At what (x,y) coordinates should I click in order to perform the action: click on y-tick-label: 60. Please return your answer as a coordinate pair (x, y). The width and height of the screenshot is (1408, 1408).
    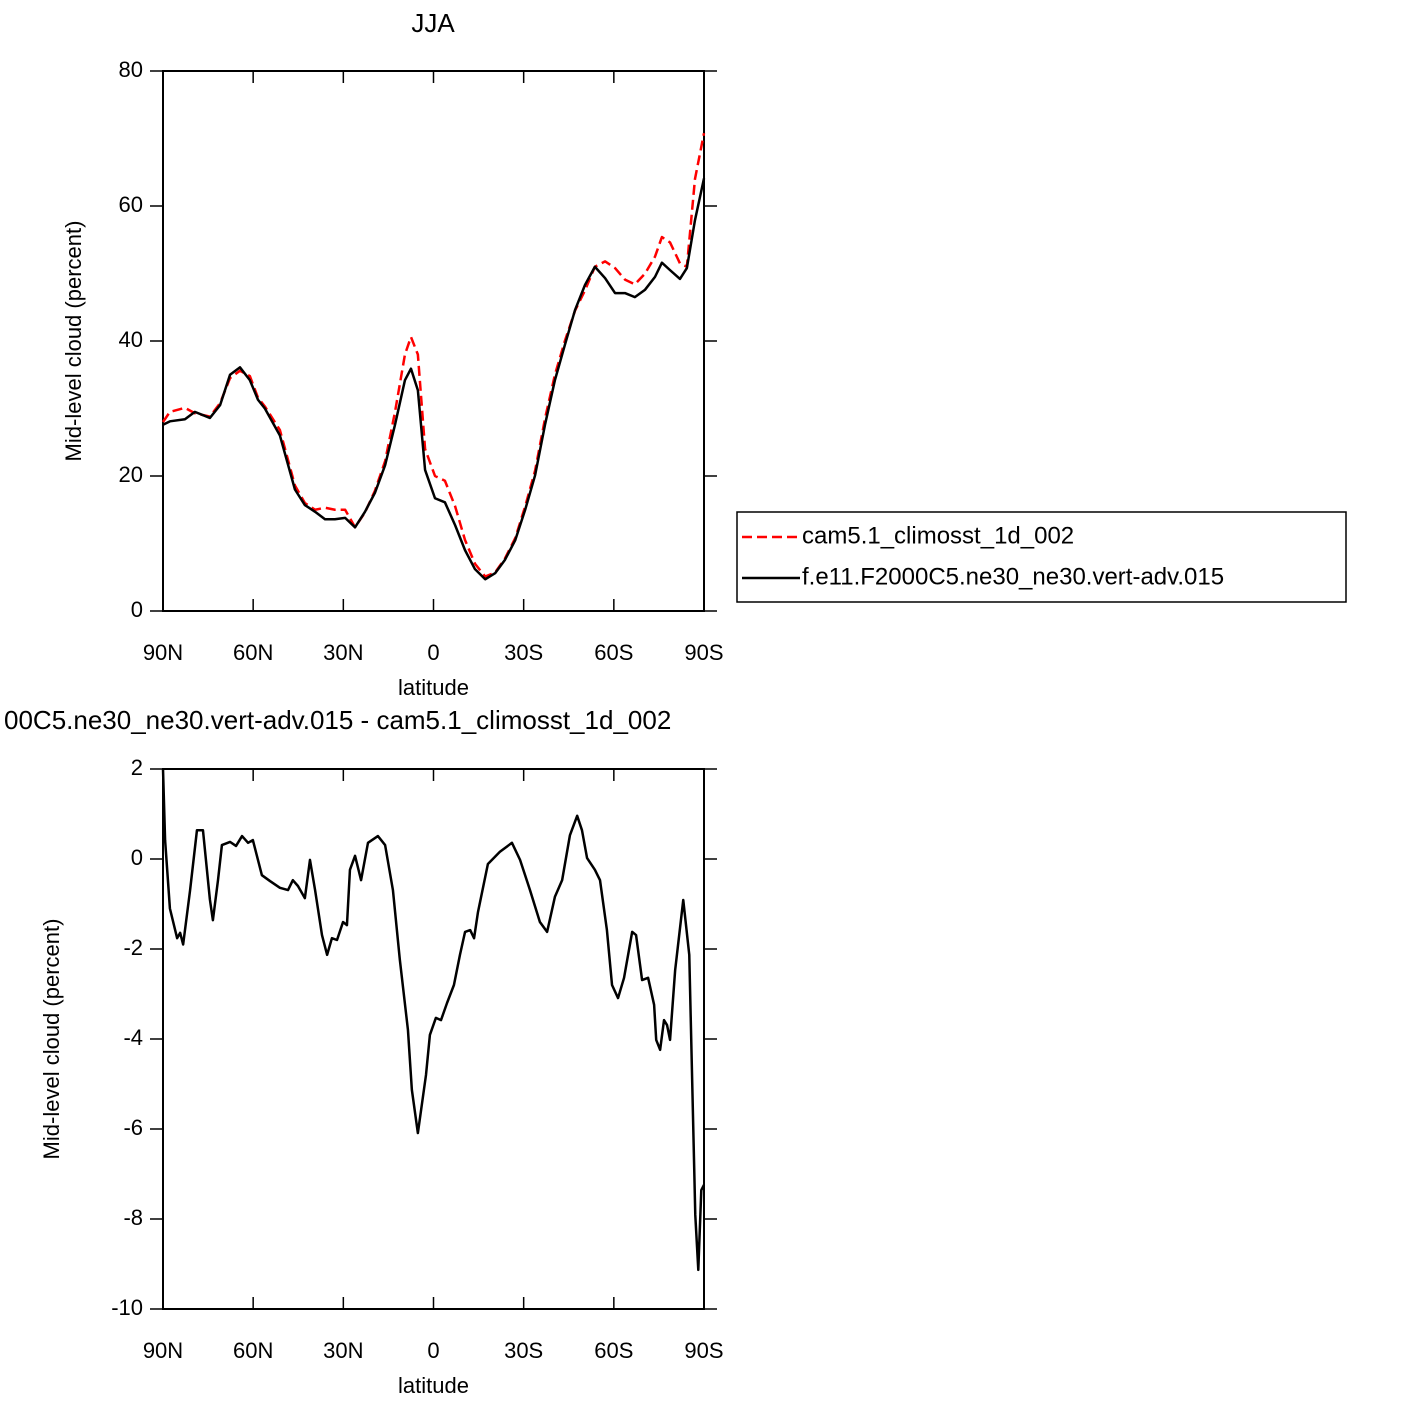
    Looking at the image, I should click on (131, 204).